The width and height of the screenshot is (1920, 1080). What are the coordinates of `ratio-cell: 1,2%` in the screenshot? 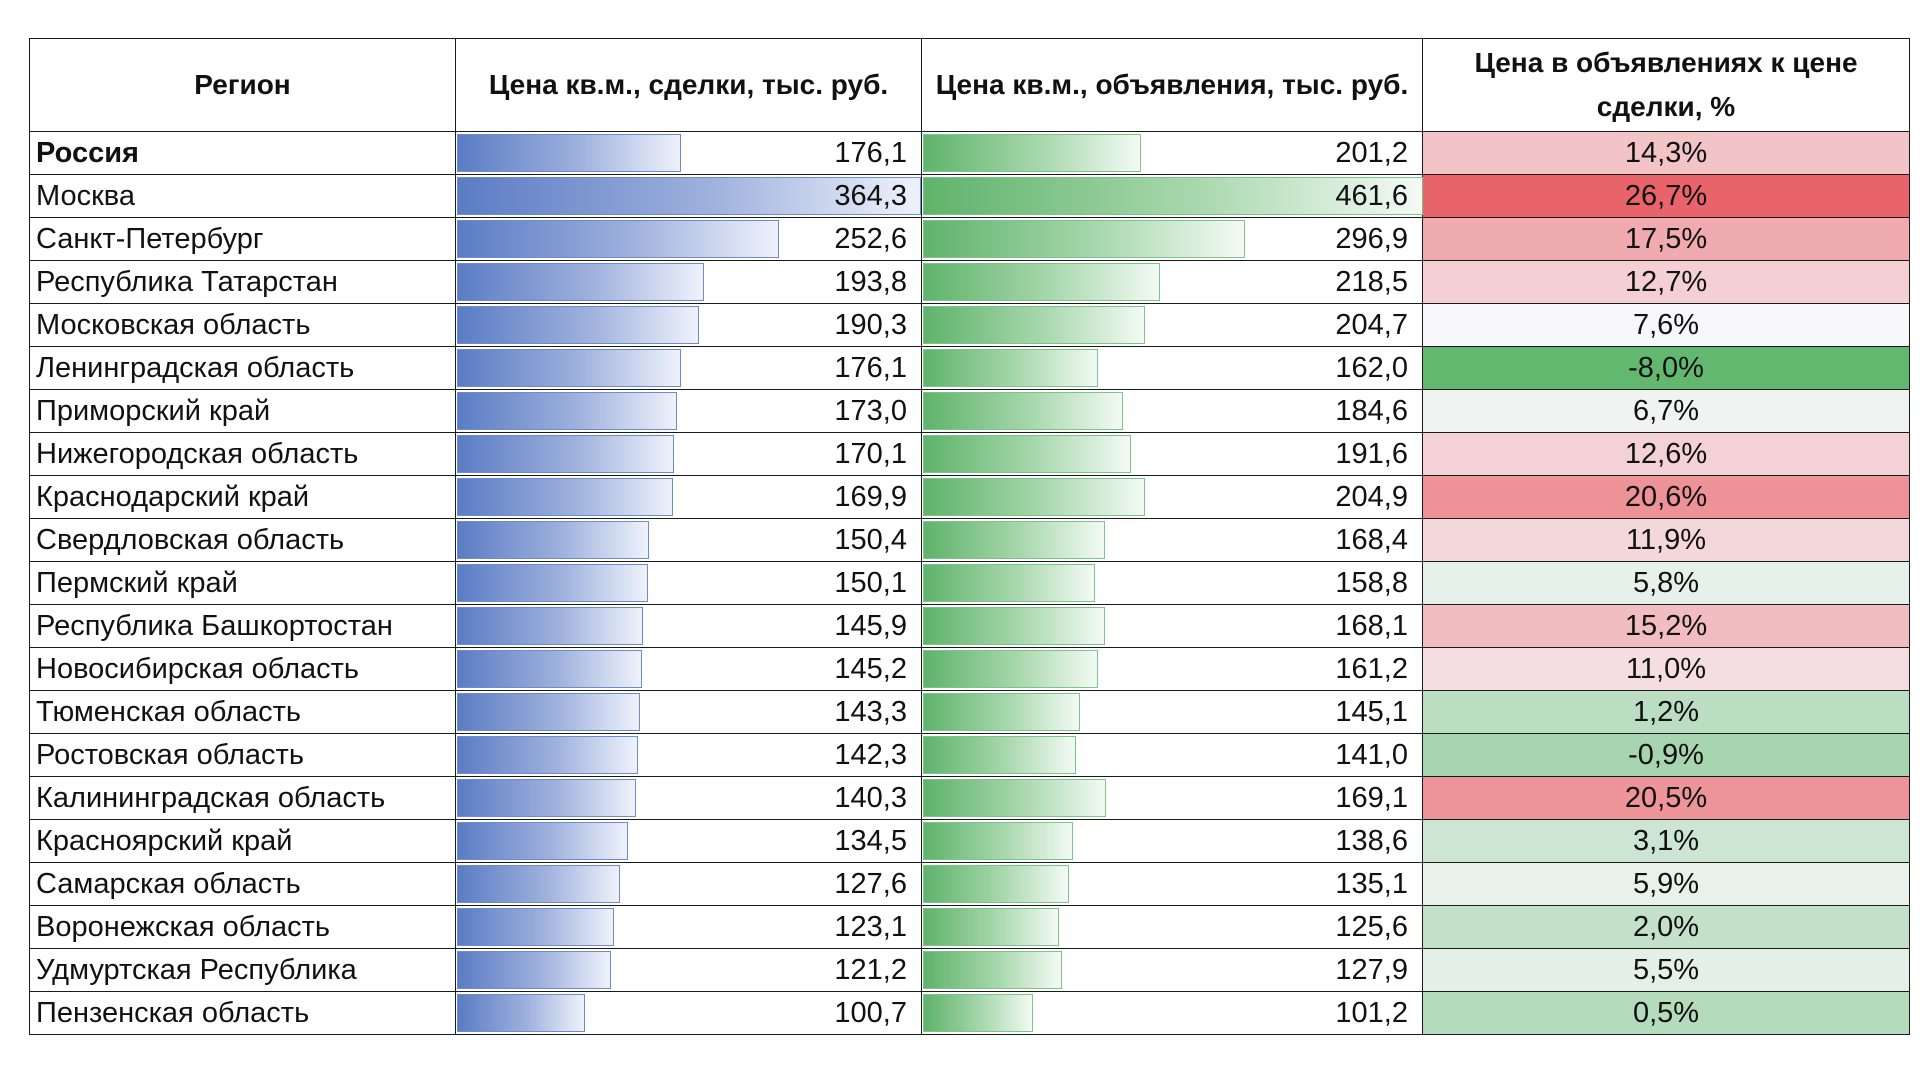 It's located at (1666, 712).